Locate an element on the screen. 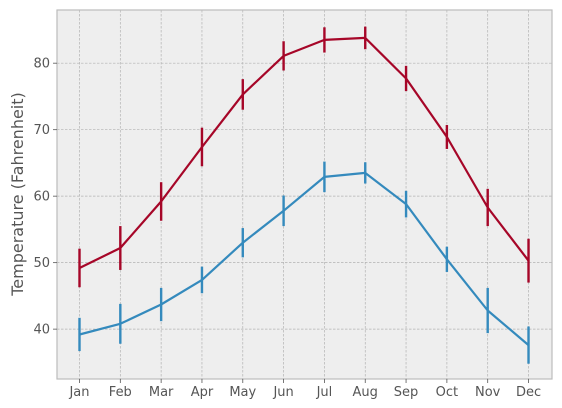  x-tick-label: May is located at coordinates (242, 392).